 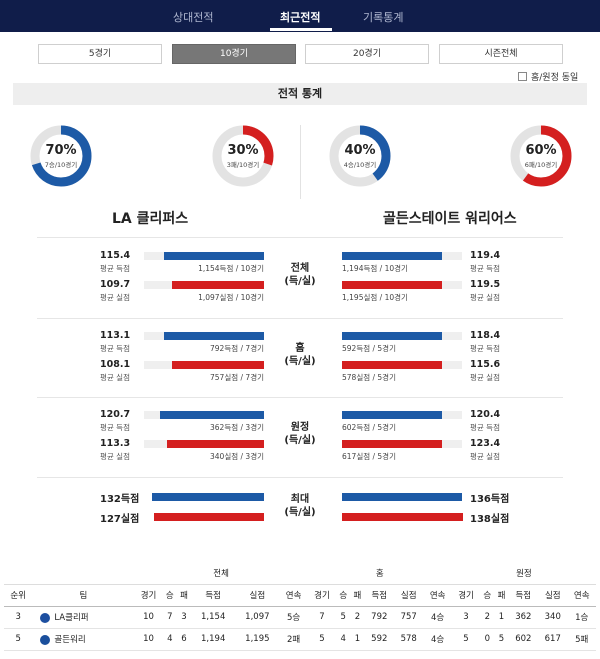 I want to click on win-rate-donut: 30% 3패/10경기, so click(x=243, y=156).